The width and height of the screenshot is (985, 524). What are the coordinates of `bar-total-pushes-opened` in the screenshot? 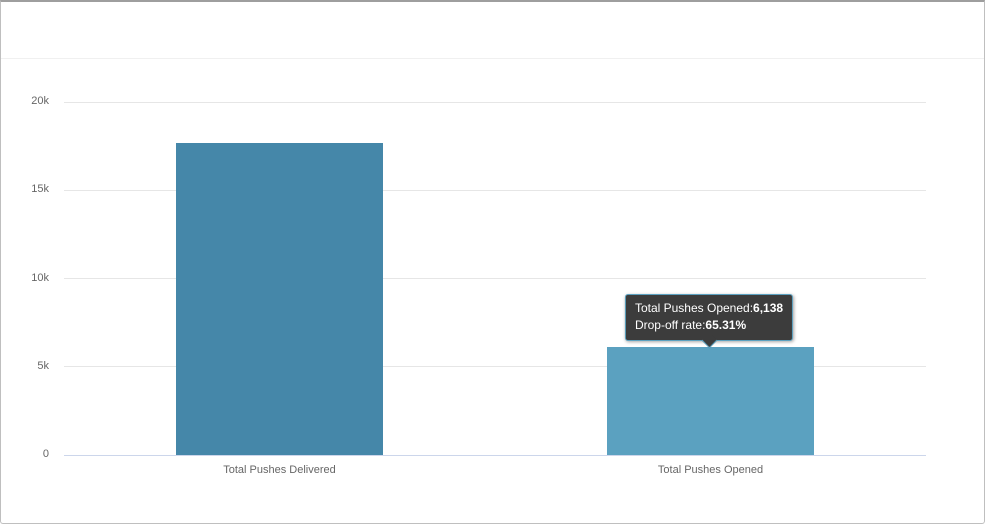 It's located at (710, 400).